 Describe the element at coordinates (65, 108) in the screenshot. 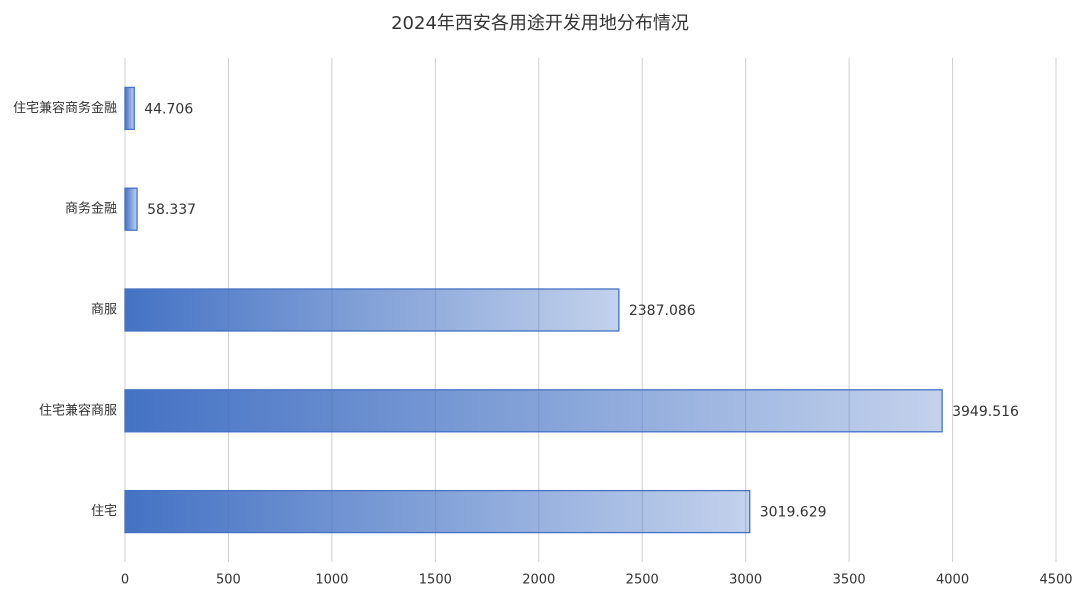

I see `y-tick-label: 住宅兼容商务金融` at that location.